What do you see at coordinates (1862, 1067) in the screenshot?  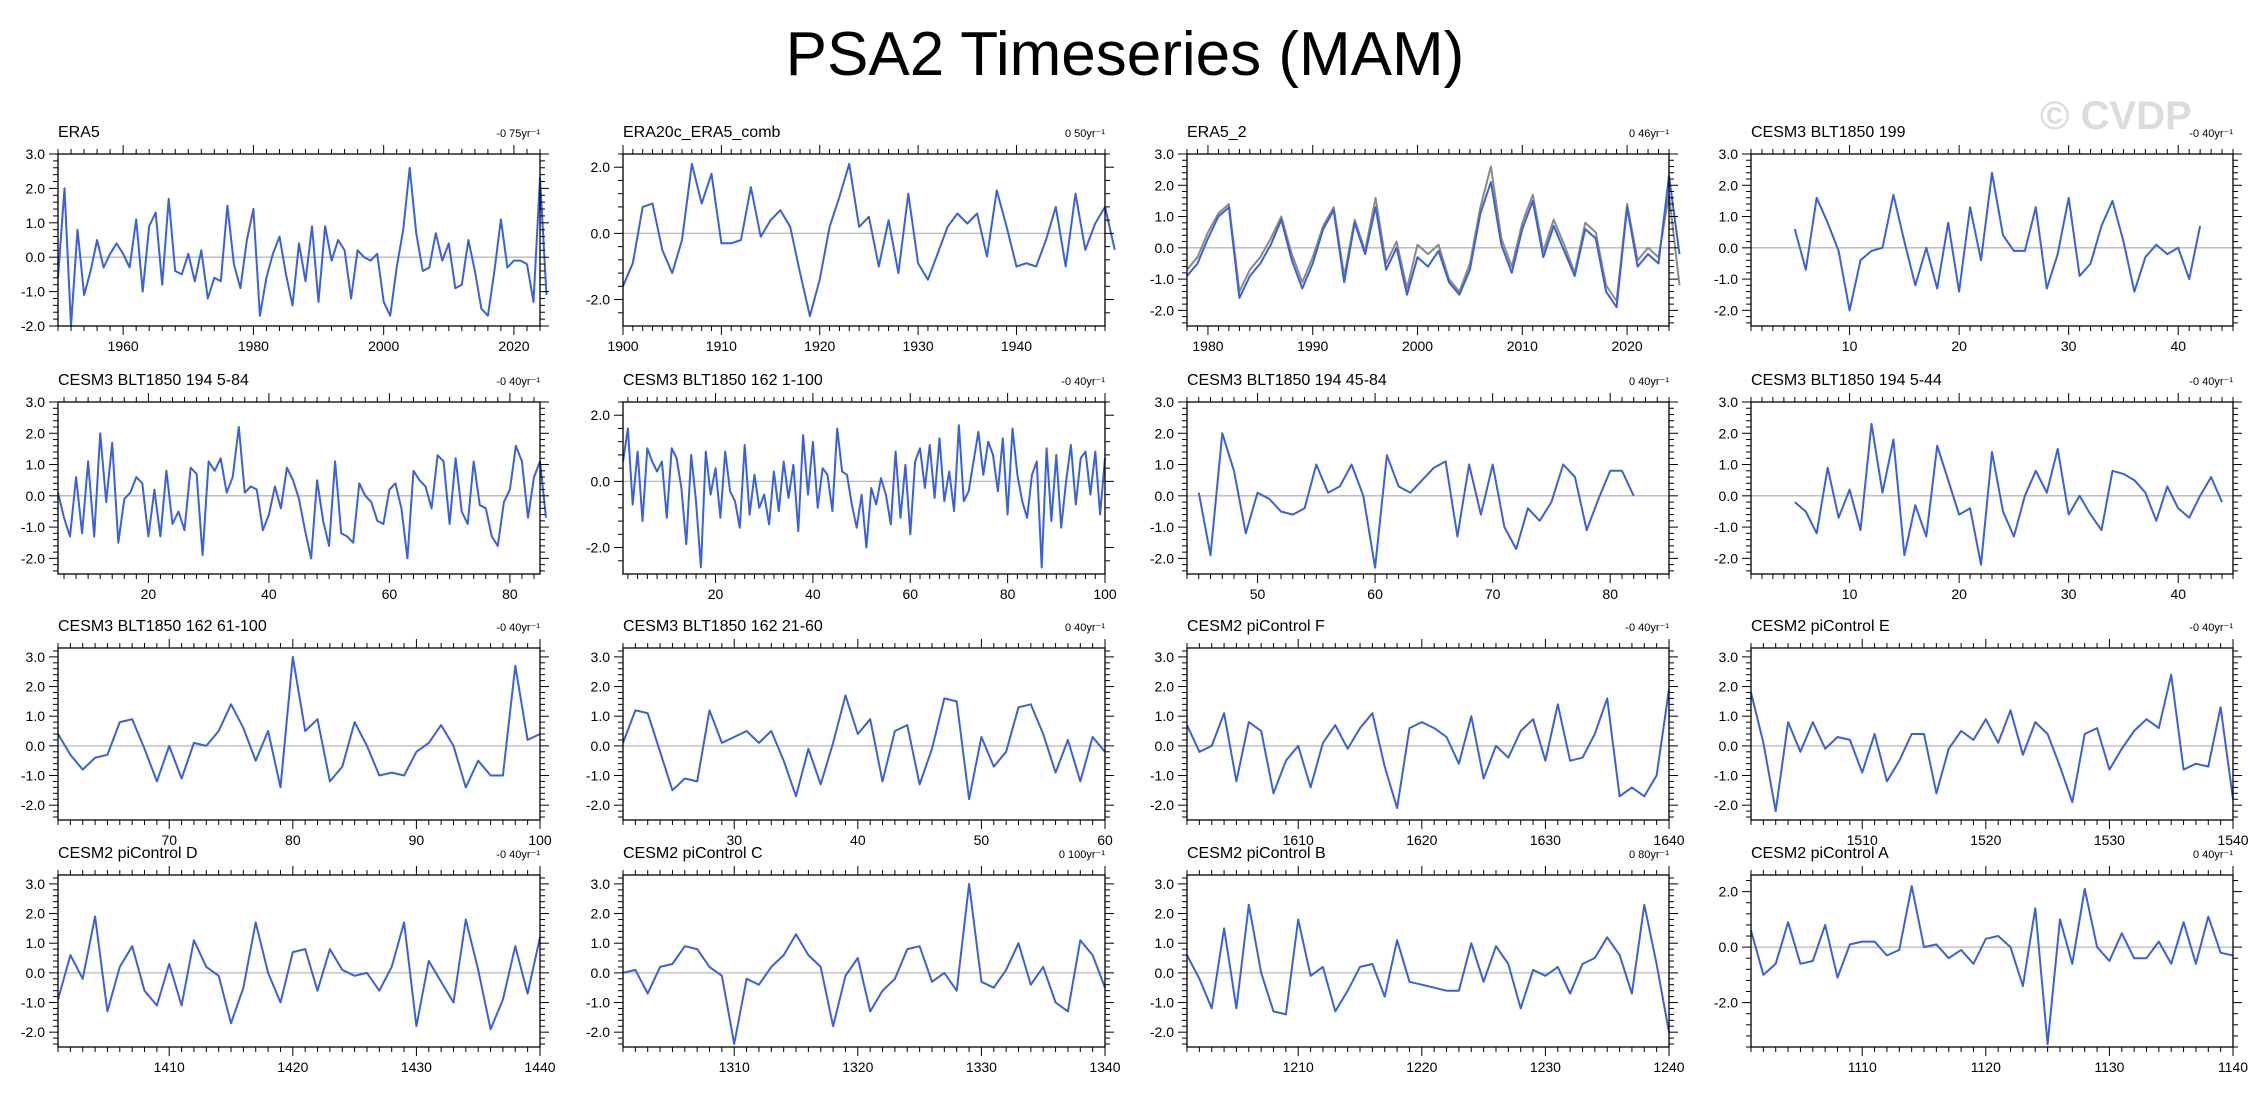 I see `x-tick-label: 1110` at bounding box center [1862, 1067].